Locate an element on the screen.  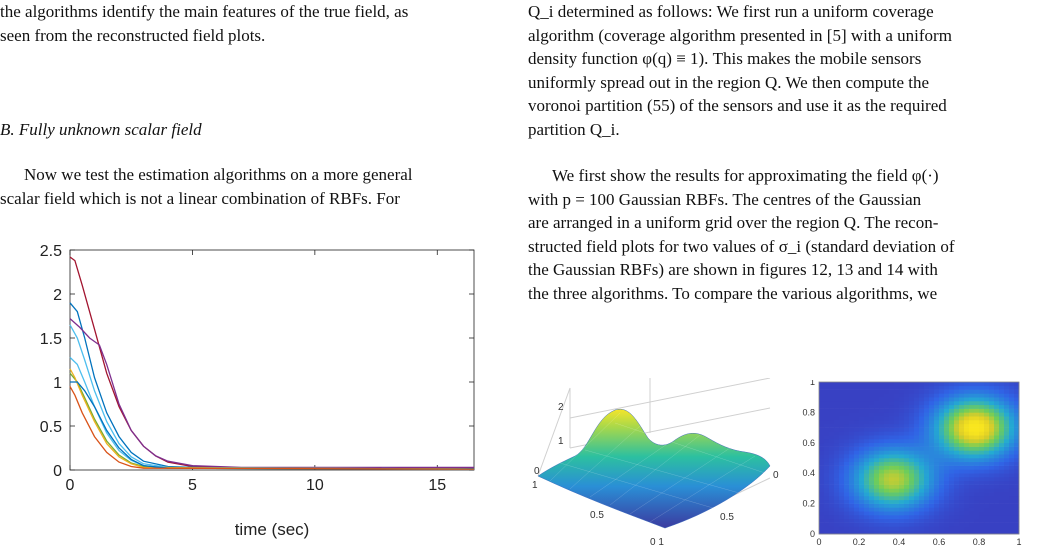
series-line is located at coordinates (272, 397).